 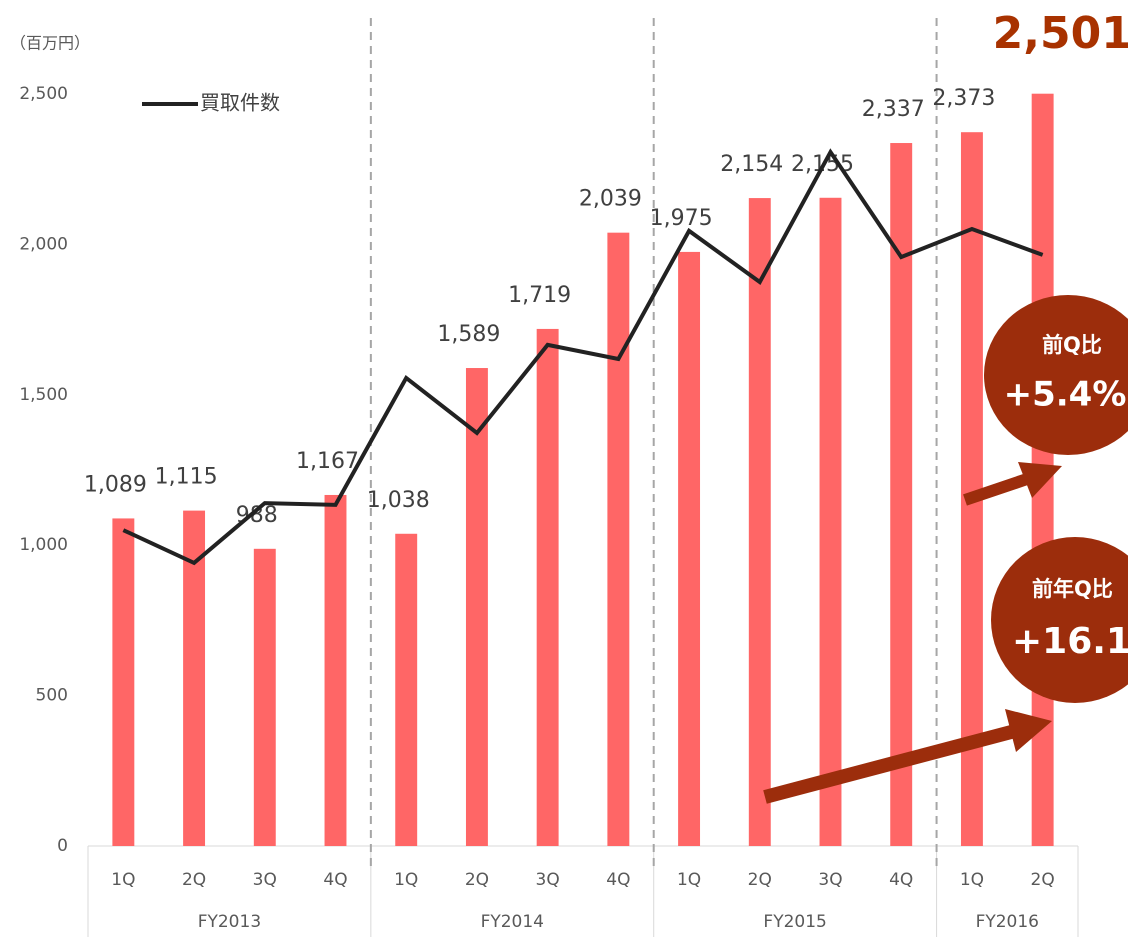 What do you see at coordinates (963, 98) in the screenshot?
I see `data-label: 2,373` at bounding box center [963, 98].